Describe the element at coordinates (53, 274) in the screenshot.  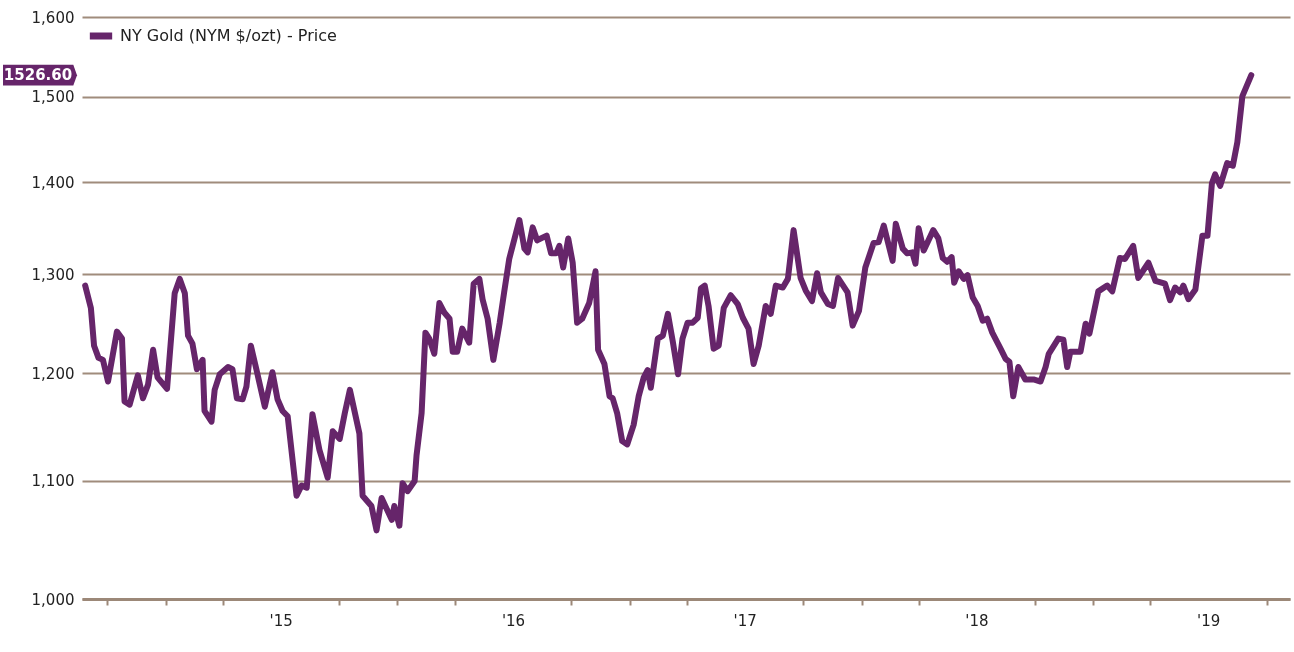
I see `y-tick-label: 1,300` at that location.